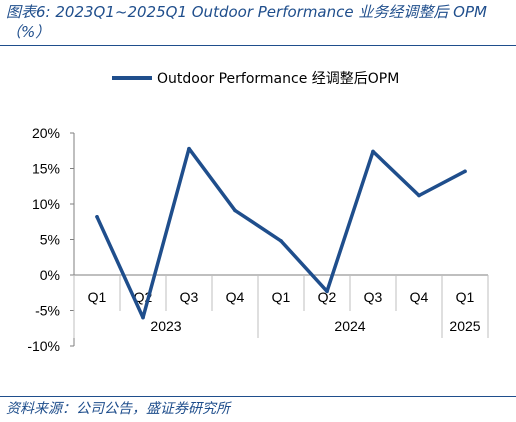  Describe the element at coordinates (278, 79) in the screenshot. I see `legend-label: Outdoor Performance 经调整后OPM` at that location.